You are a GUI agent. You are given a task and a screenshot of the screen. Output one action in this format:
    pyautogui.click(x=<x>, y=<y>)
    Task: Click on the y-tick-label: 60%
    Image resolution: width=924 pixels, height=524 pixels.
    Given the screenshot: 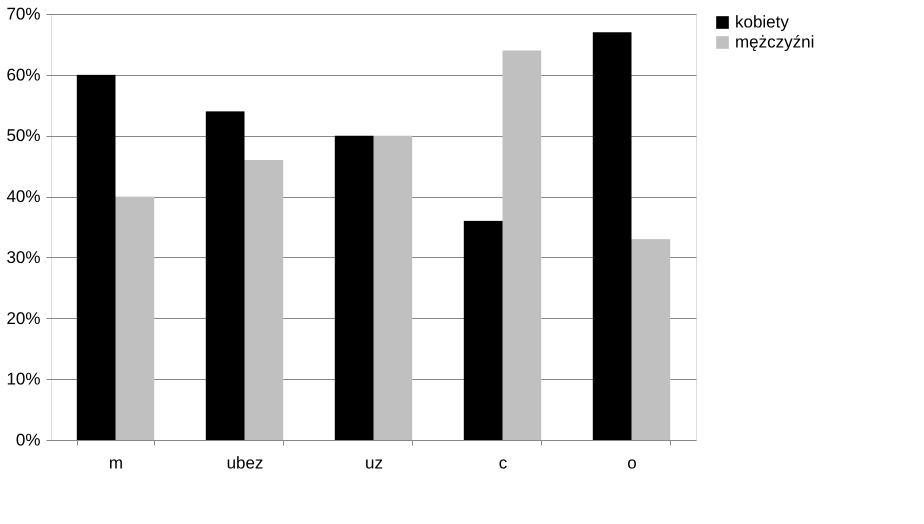 What is the action you would take?
    pyautogui.click(x=23, y=74)
    